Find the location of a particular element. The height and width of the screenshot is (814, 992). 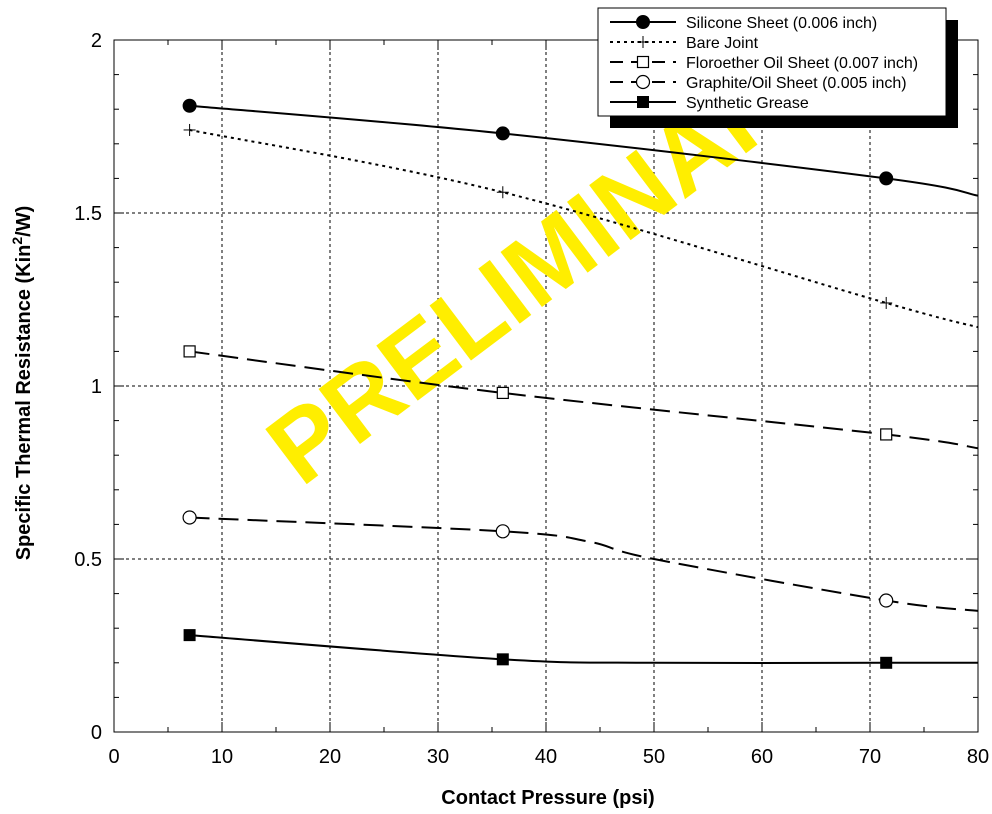

y-tick-label: 1.5 is located at coordinates (88, 214).